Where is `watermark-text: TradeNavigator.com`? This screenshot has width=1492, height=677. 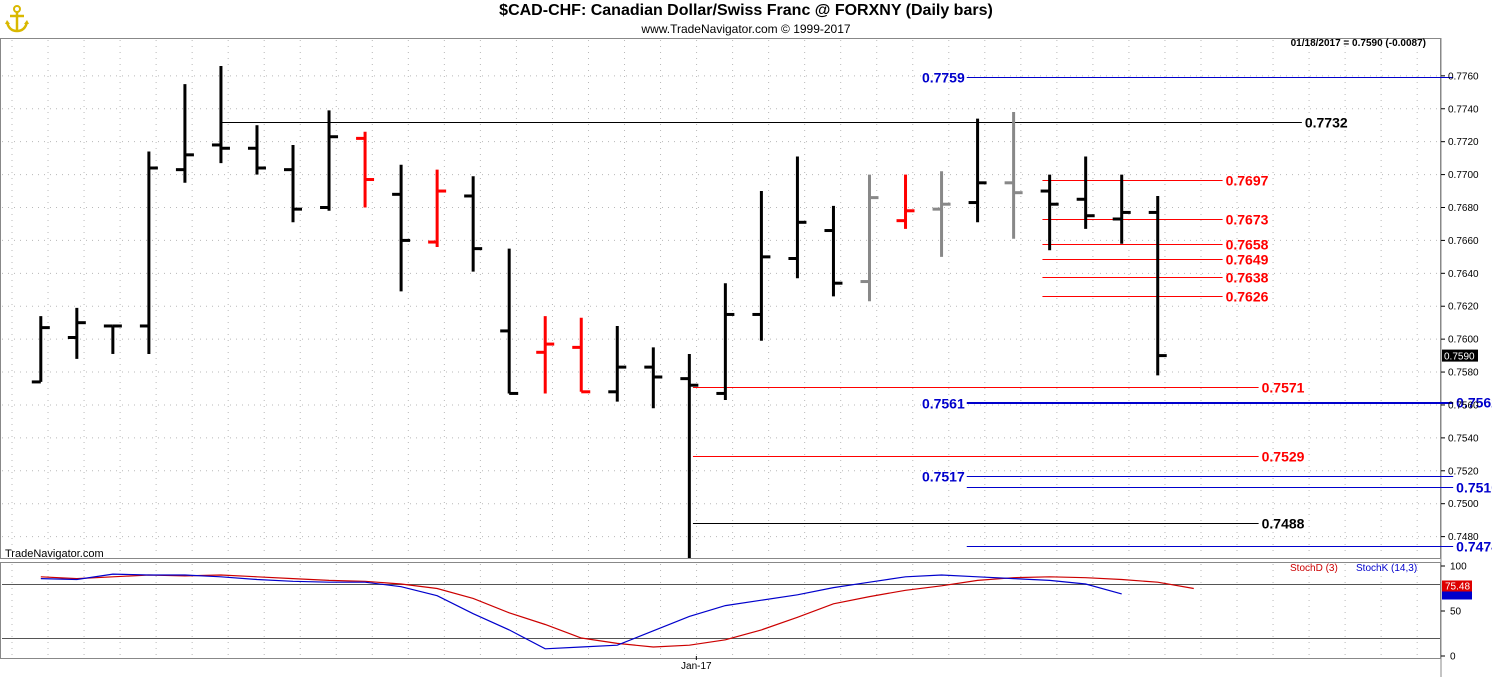
watermark-text: TradeNavigator.com is located at coordinates (54, 554).